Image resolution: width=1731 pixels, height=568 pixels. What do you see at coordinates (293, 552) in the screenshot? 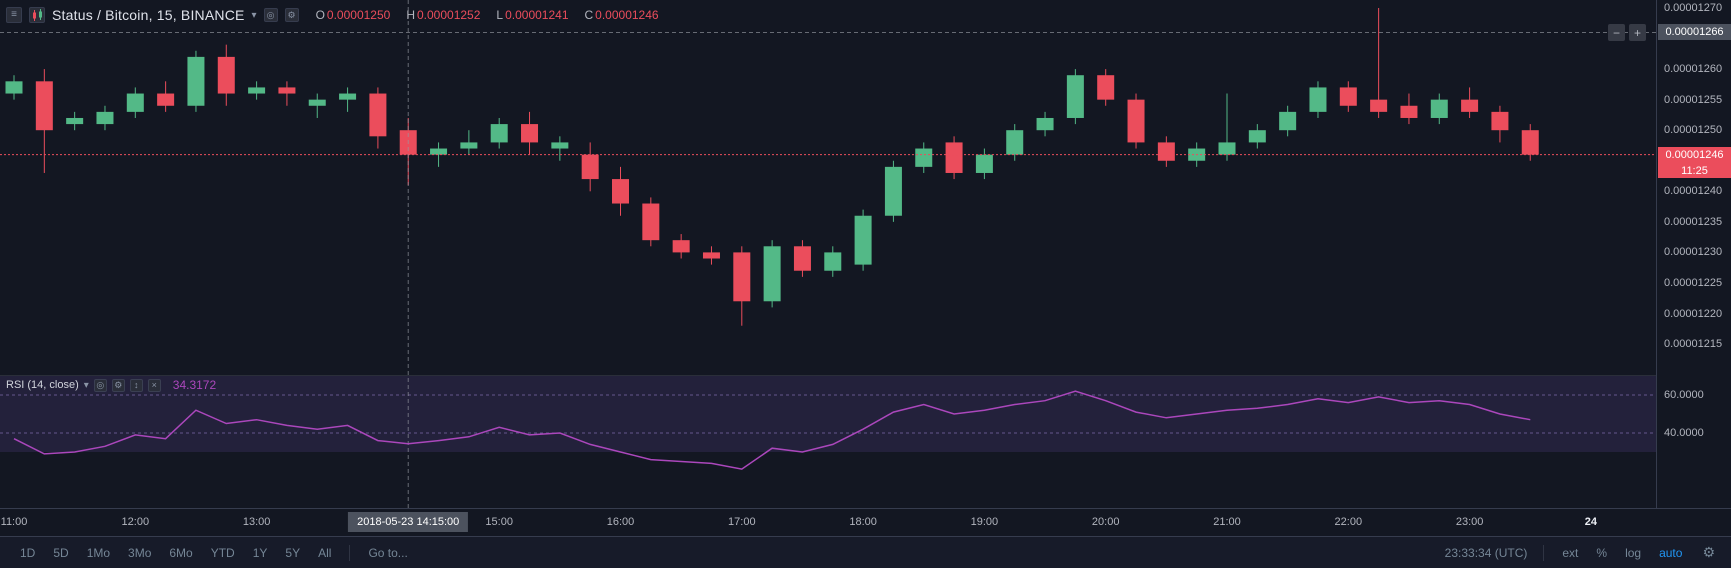
I see `range-5y-button: 5Y` at bounding box center [293, 552].